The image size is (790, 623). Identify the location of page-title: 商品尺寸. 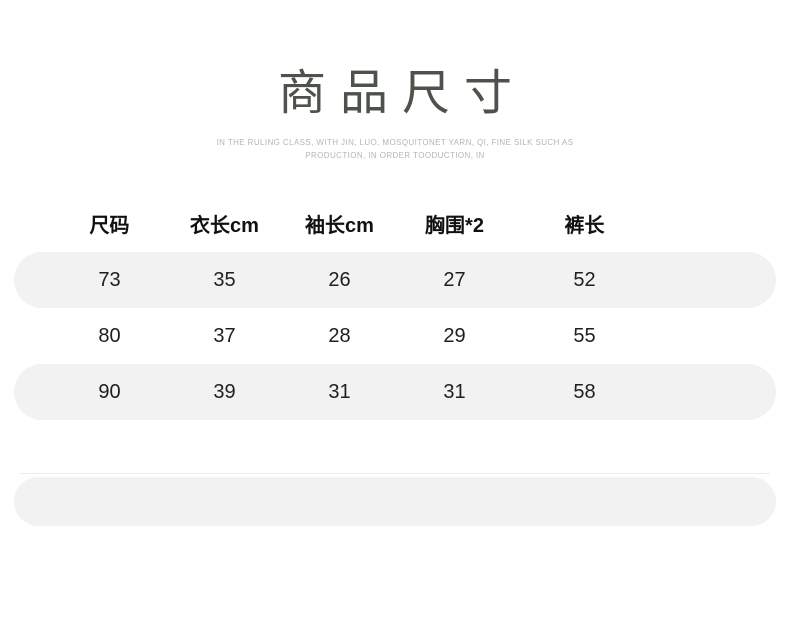
(401, 93).